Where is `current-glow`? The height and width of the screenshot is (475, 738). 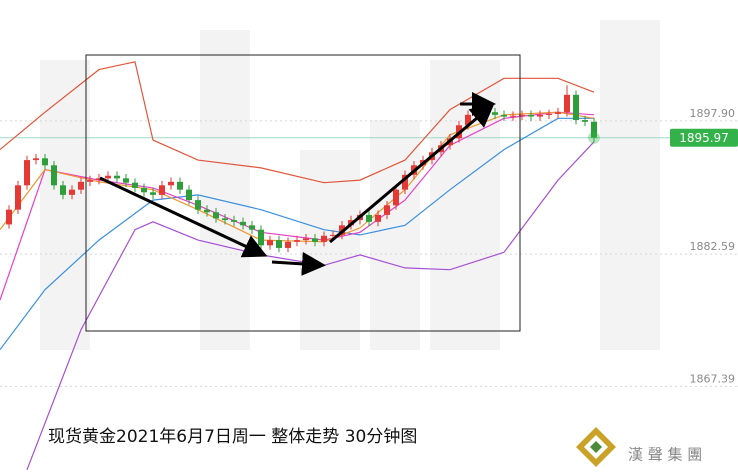 current-glow is located at coordinates (594, 137).